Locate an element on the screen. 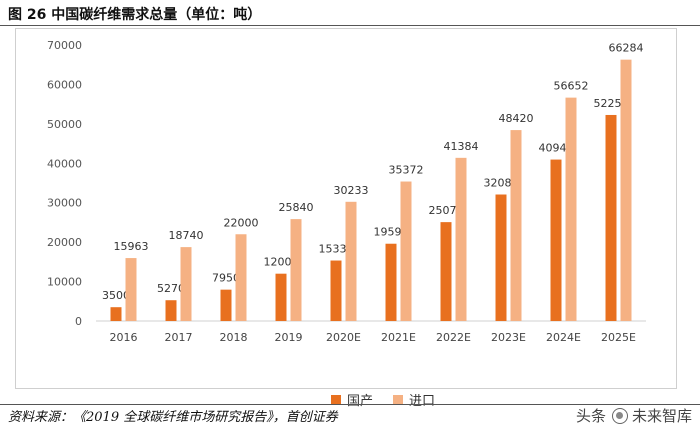 The height and width of the screenshot is (429, 700). data-label-domestic: 7950 is located at coordinates (226, 278).